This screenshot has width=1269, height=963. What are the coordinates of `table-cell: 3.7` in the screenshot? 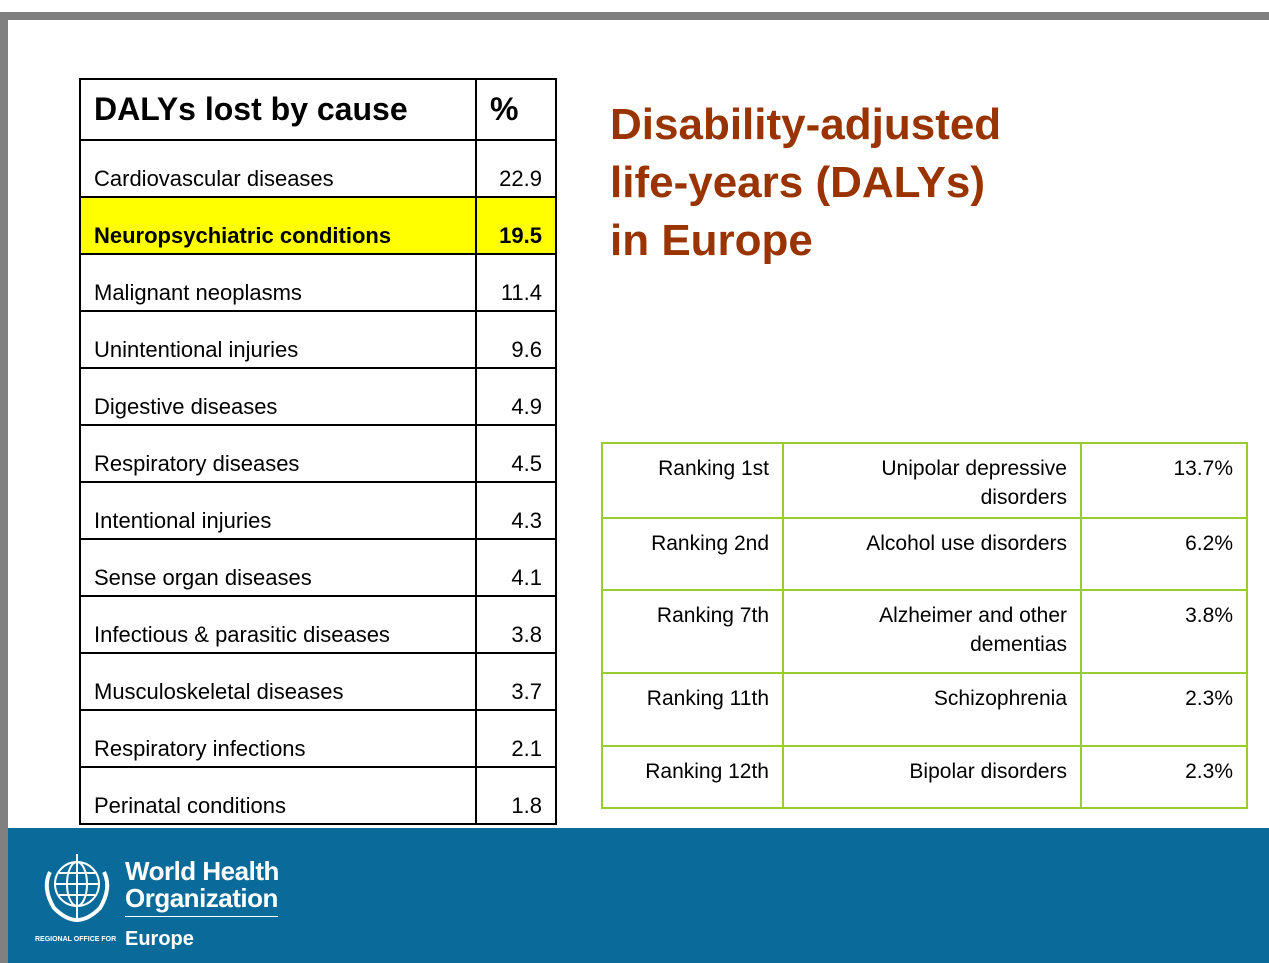 It's located at (516, 681).